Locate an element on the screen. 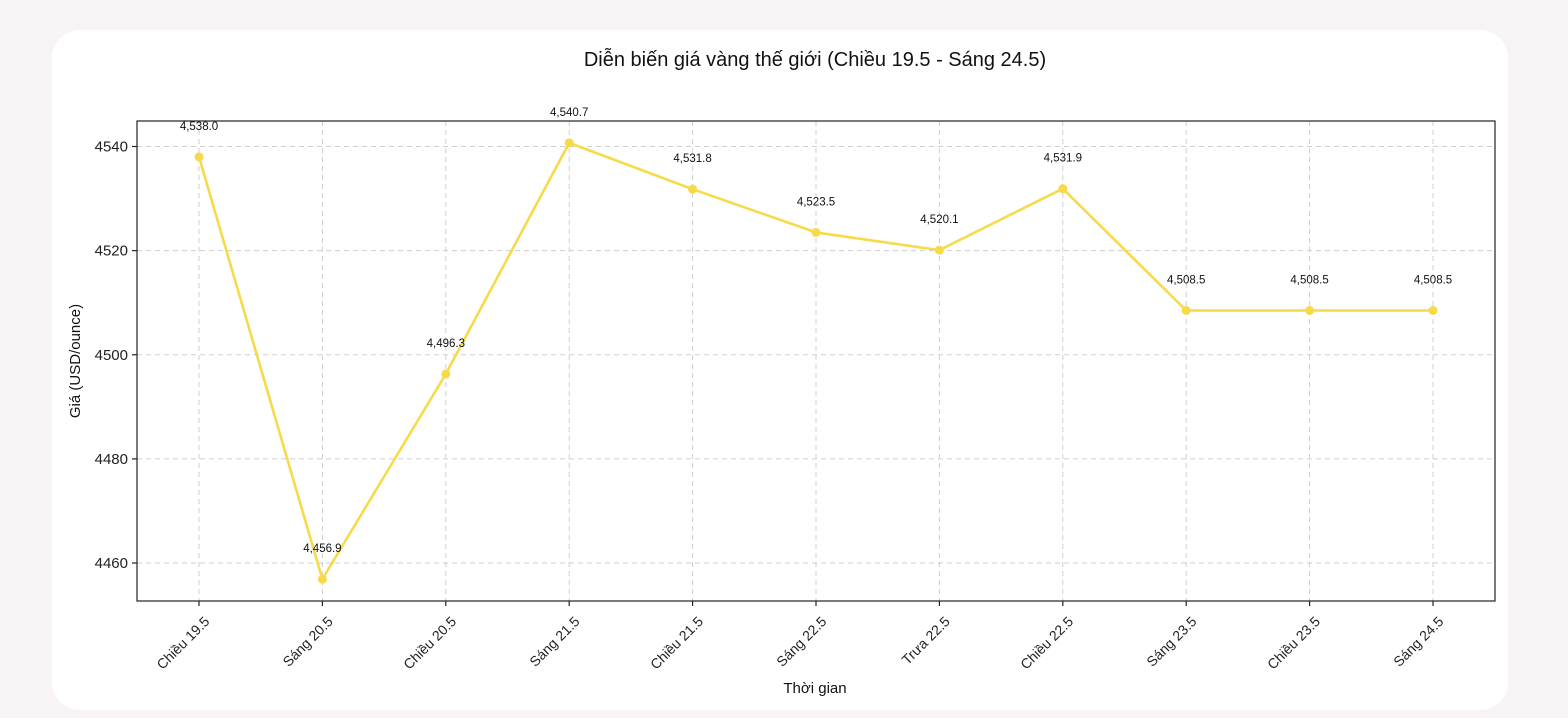  x-tick-label: Chiều 19.5 is located at coordinates (182, 642).